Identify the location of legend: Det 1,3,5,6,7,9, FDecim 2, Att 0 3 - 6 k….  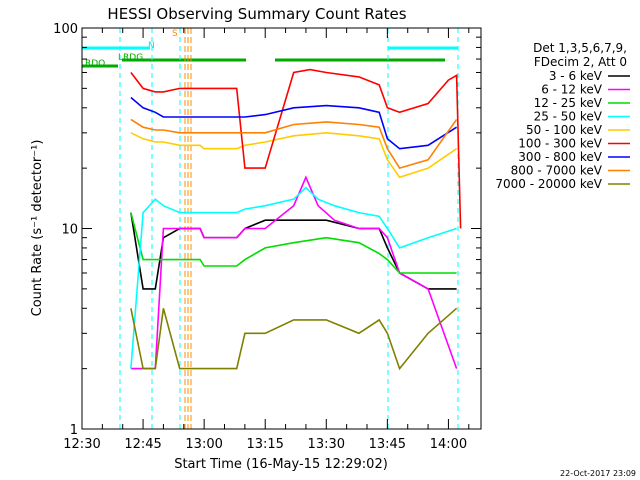
(562, 116).